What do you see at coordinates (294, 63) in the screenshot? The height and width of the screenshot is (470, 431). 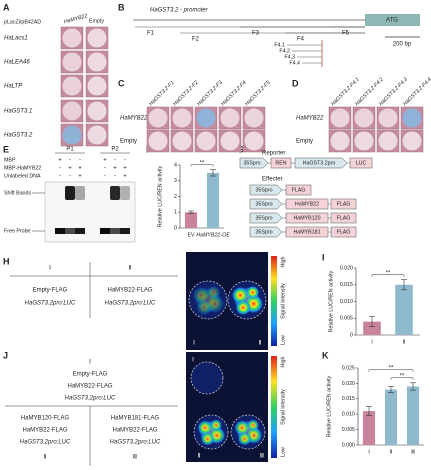 I see `subfragment-label: F4.4` at bounding box center [294, 63].